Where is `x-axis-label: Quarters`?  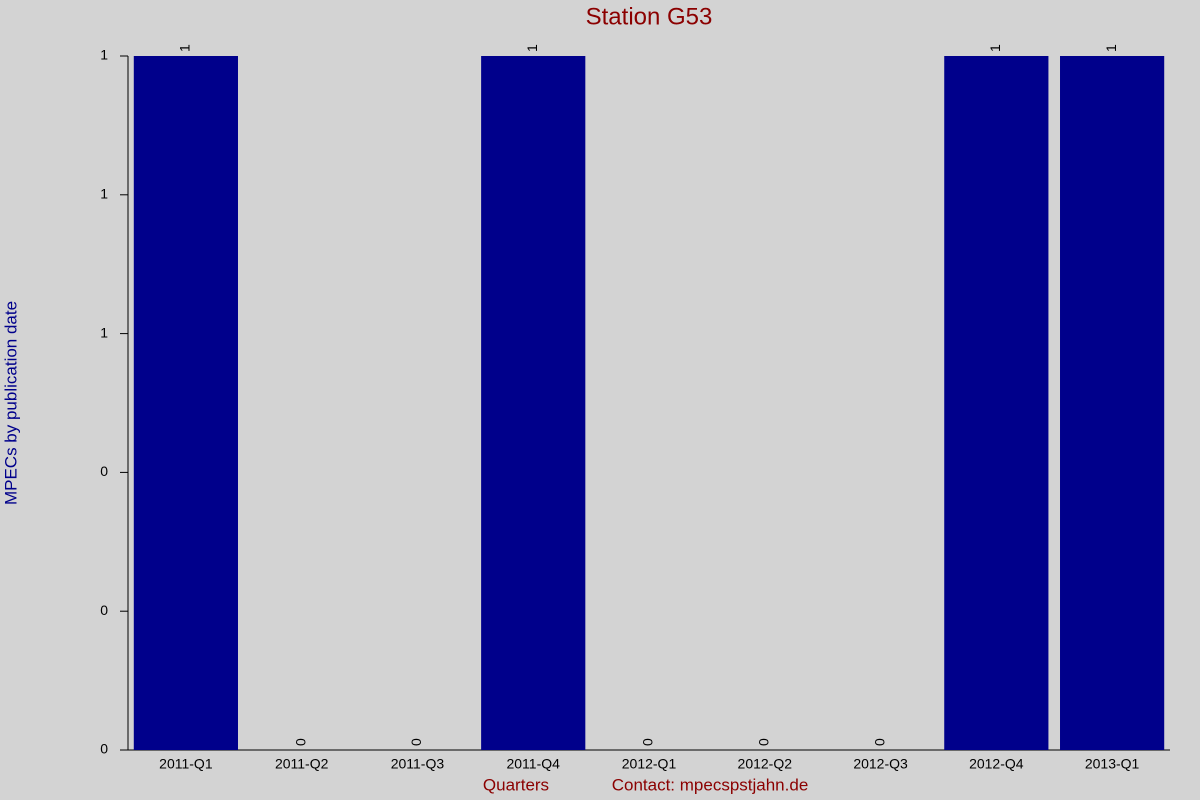
x-axis-label: Quarters is located at coordinates (516, 784).